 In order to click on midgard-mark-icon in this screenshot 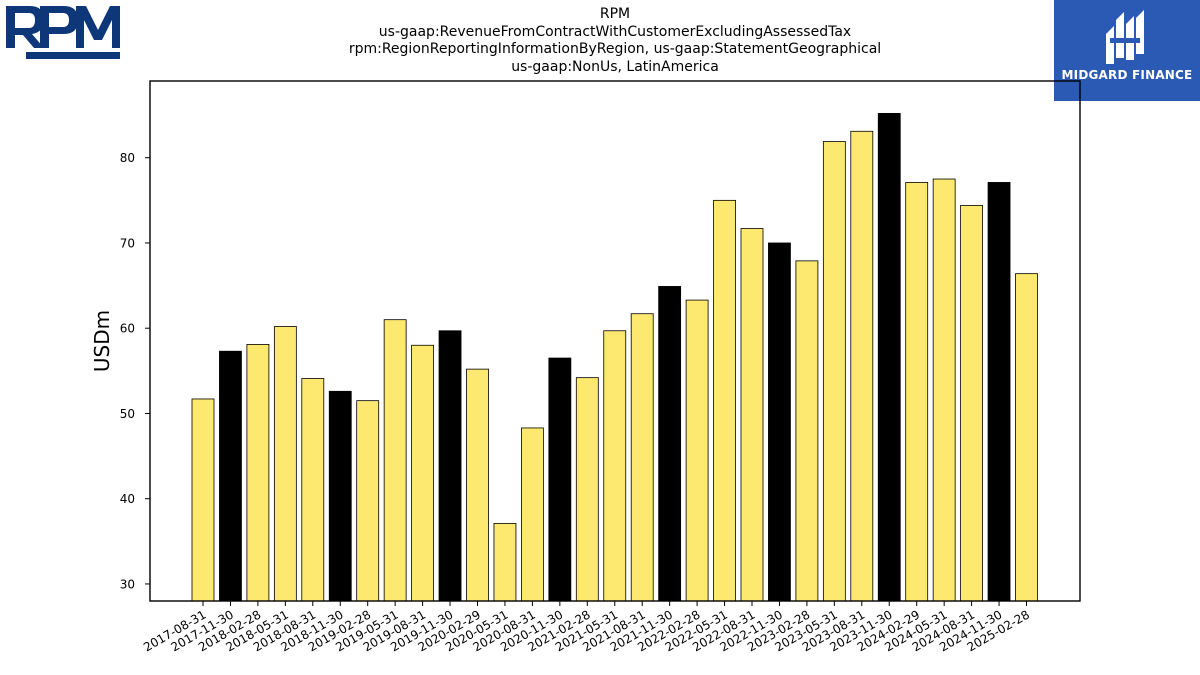, I will do `click(1125, 37)`.